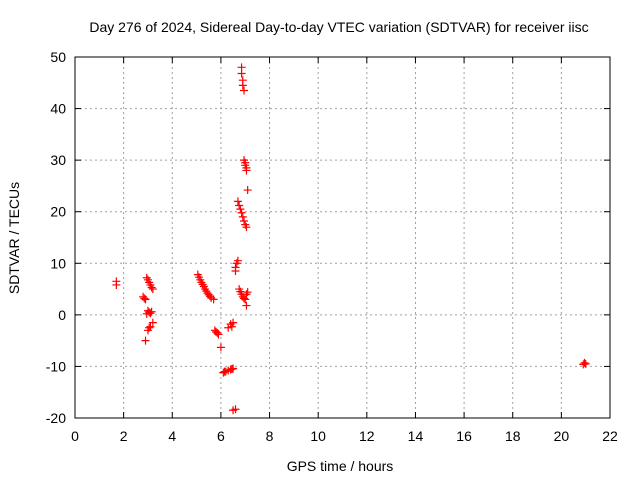  What do you see at coordinates (58, 212) in the screenshot?
I see `y-tick-label: 20` at bounding box center [58, 212].